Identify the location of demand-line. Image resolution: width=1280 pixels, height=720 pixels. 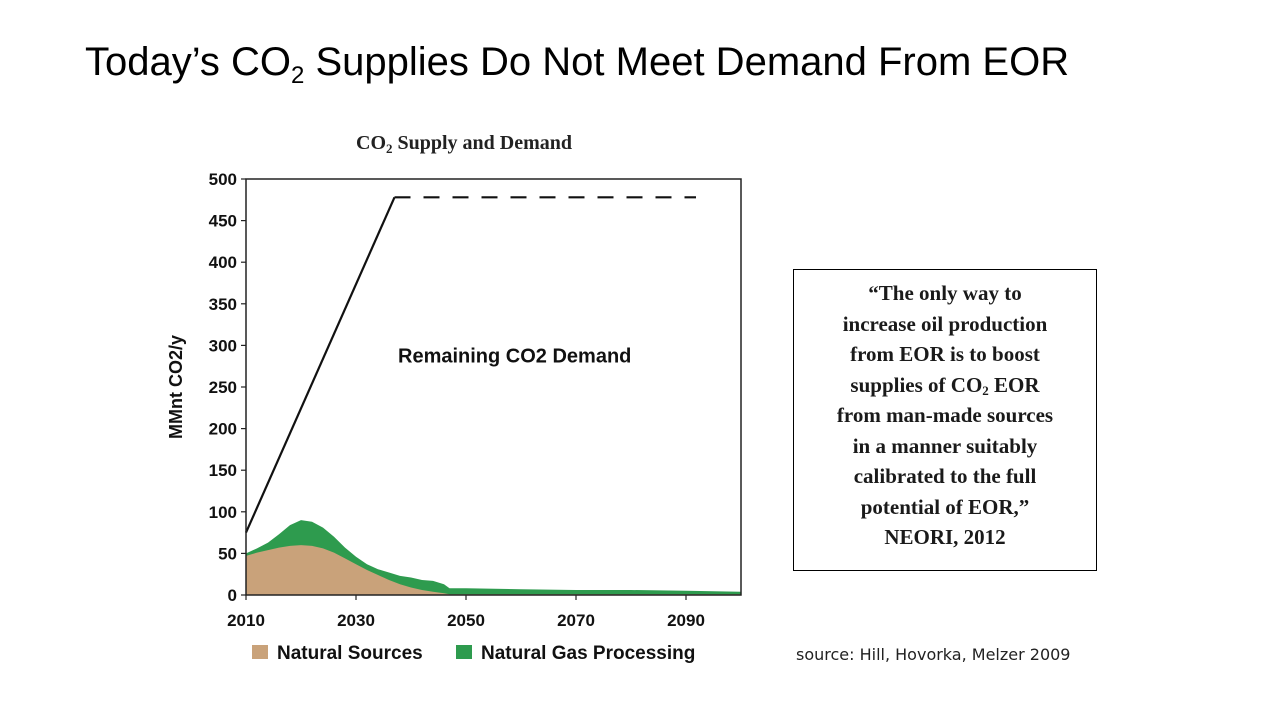
(320, 365).